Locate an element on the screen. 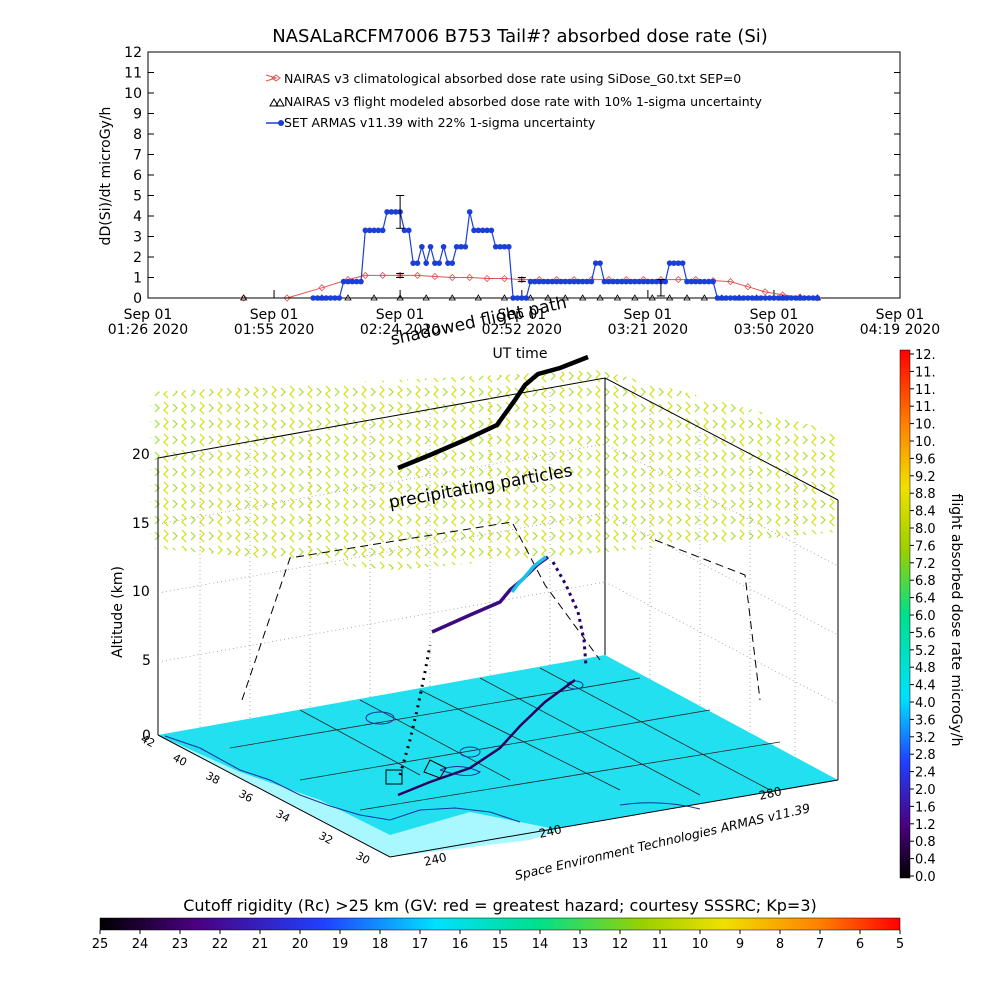  dose-tick-label: 6.4 is located at coordinates (925, 599).